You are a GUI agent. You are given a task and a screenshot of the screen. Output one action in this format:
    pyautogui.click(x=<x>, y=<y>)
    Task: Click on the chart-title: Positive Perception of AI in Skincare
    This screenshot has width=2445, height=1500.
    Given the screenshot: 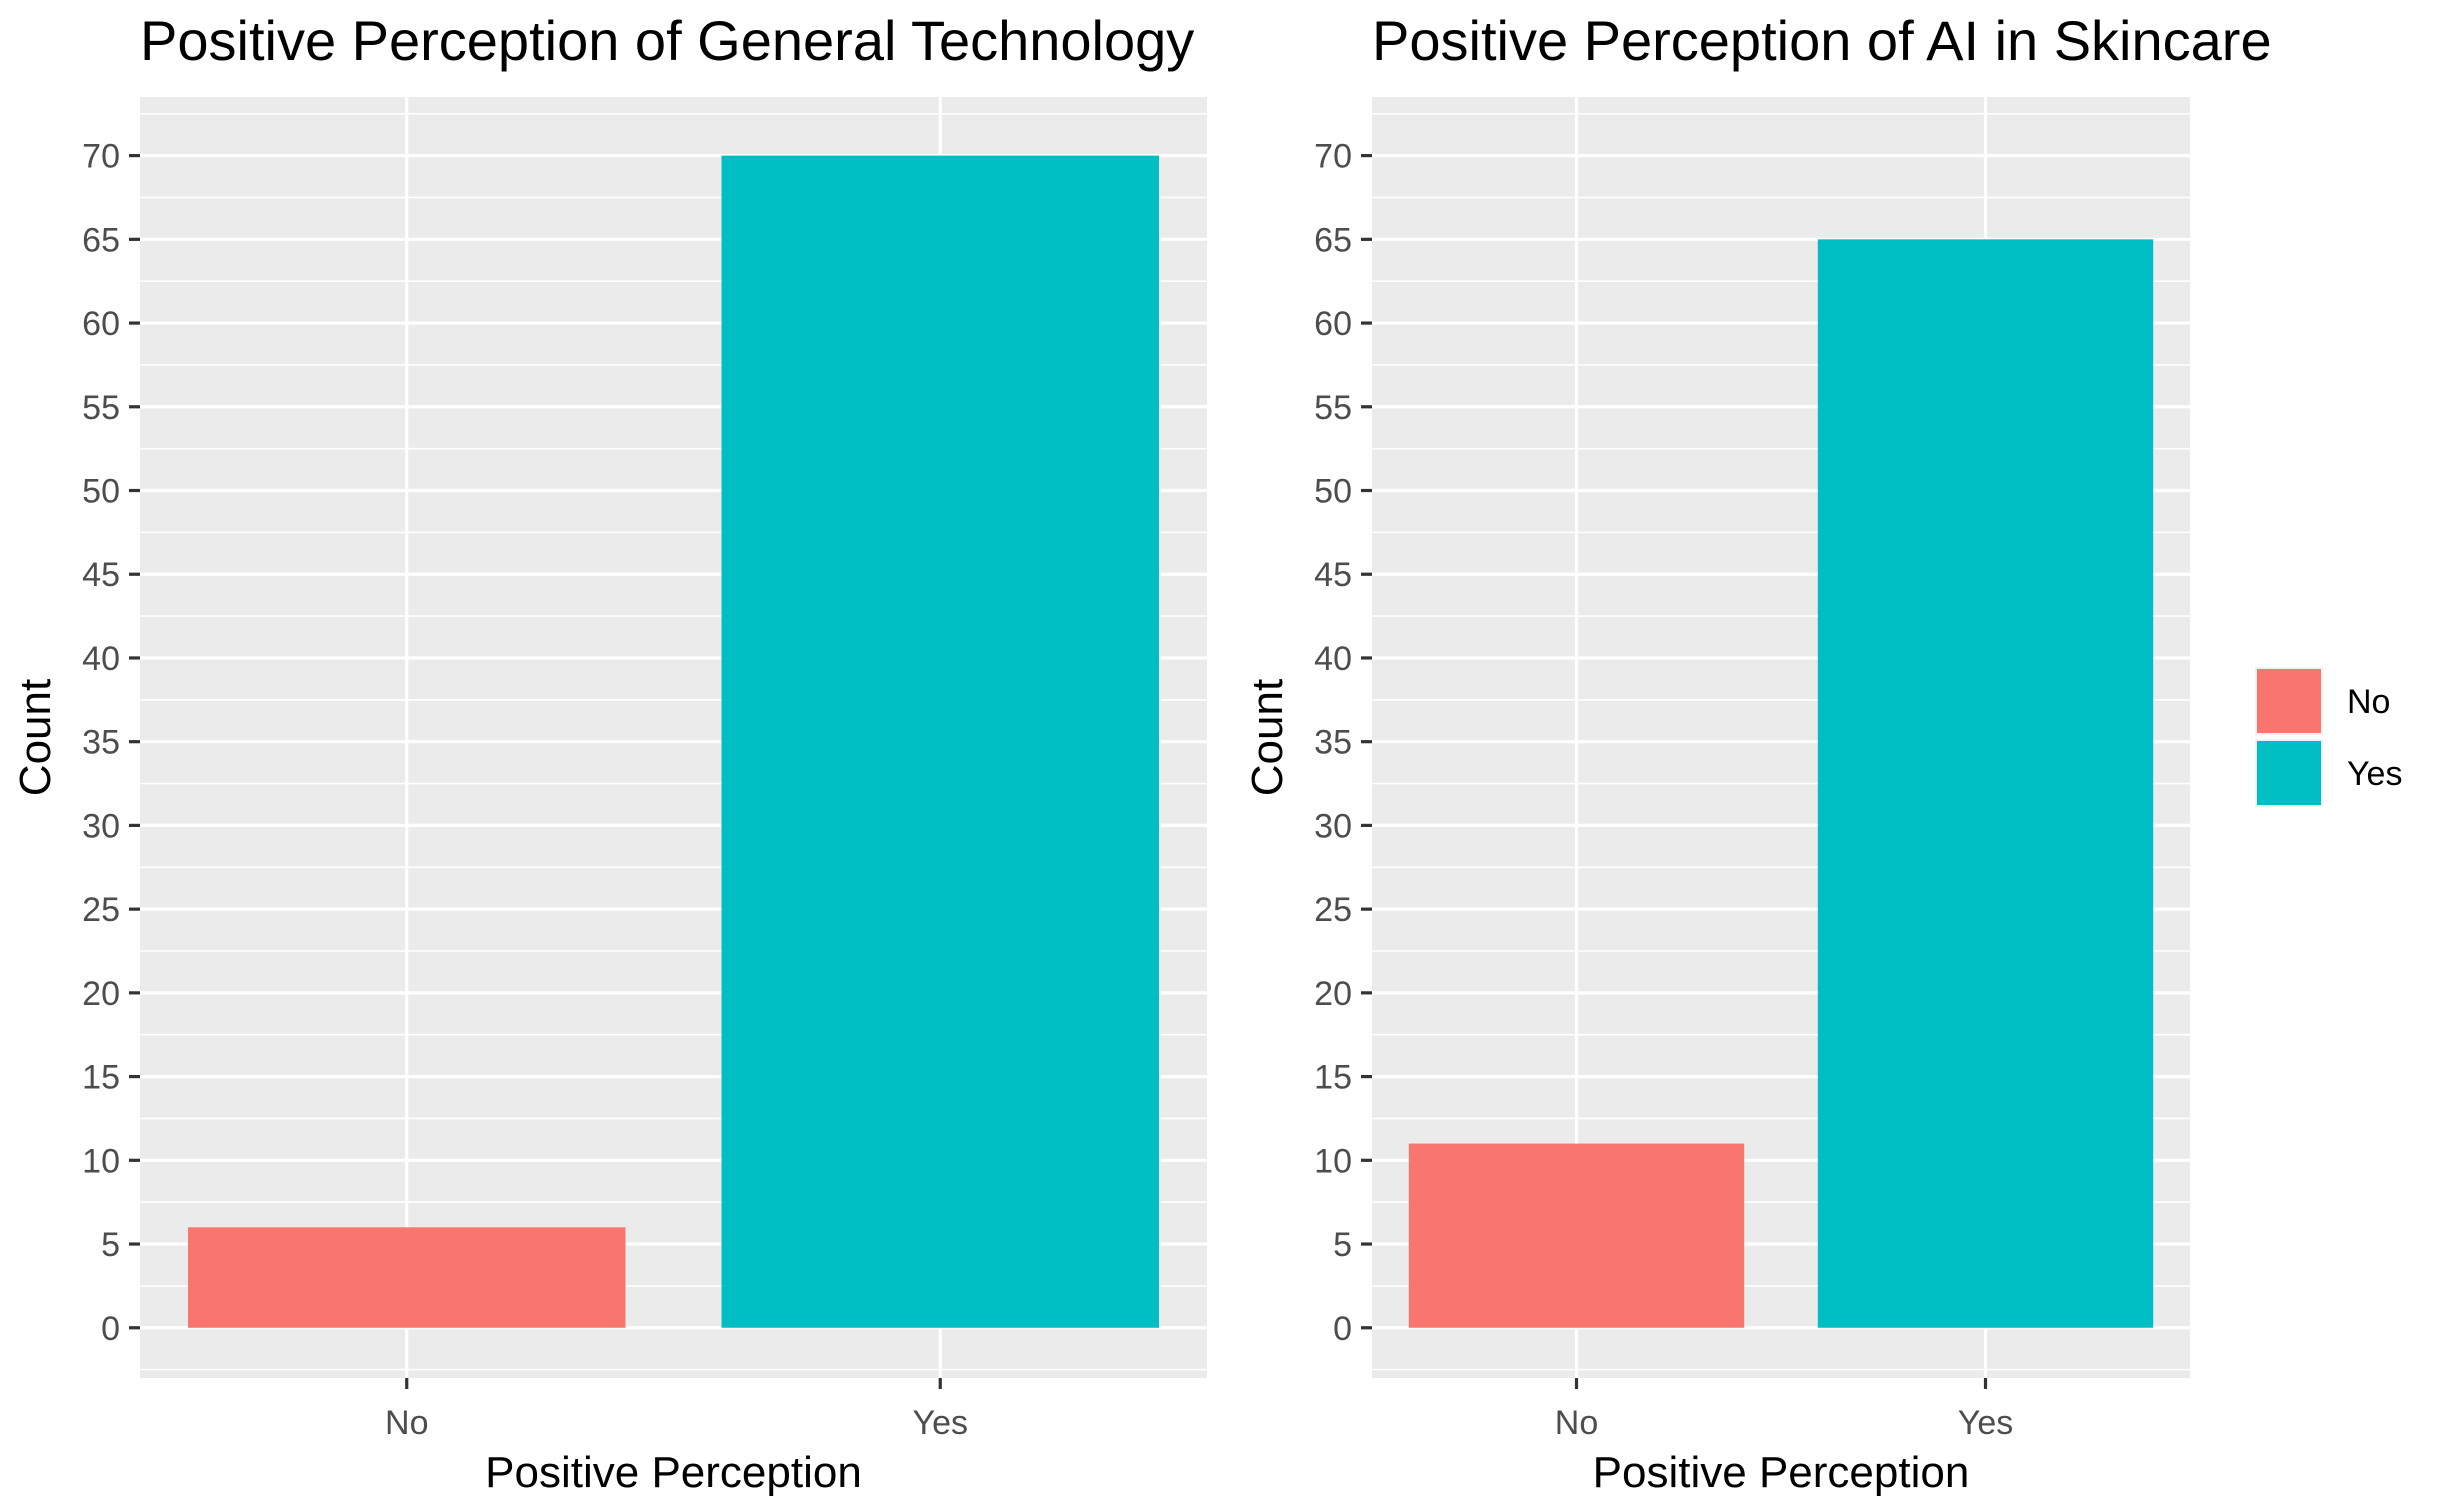 What is the action you would take?
    pyautogui.click(x=1822, y=40)
    